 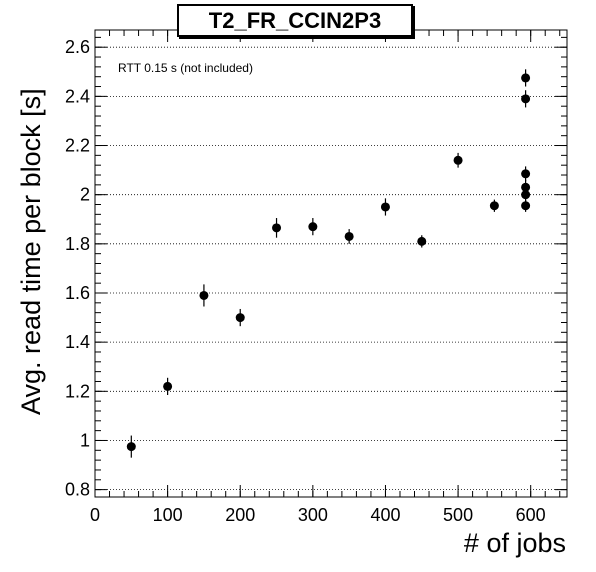 I want to click on y-tick-label: 2.6, so click(x=77, y=47).